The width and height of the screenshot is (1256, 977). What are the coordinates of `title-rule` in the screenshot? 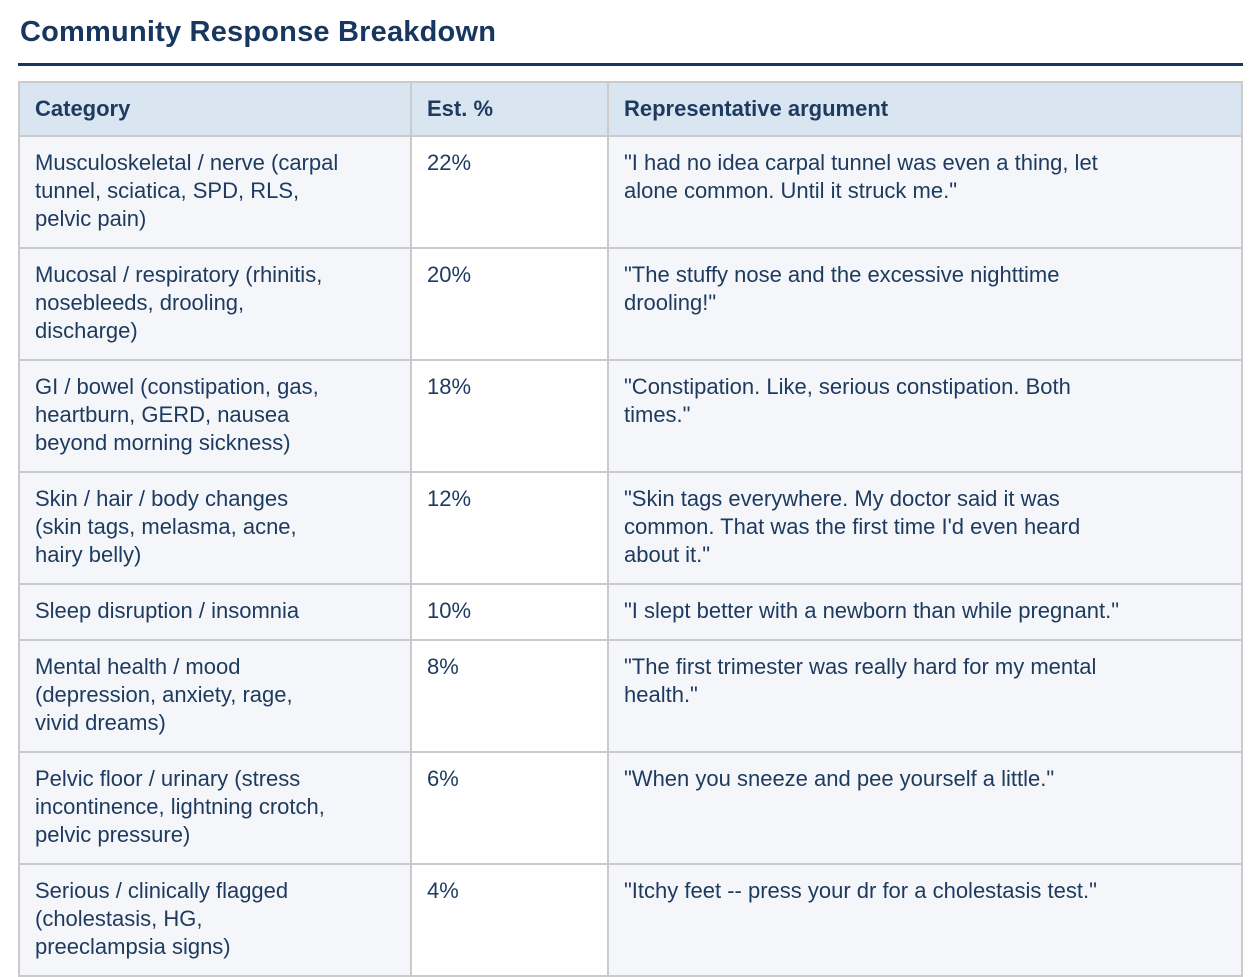 It's located at (630, 64).